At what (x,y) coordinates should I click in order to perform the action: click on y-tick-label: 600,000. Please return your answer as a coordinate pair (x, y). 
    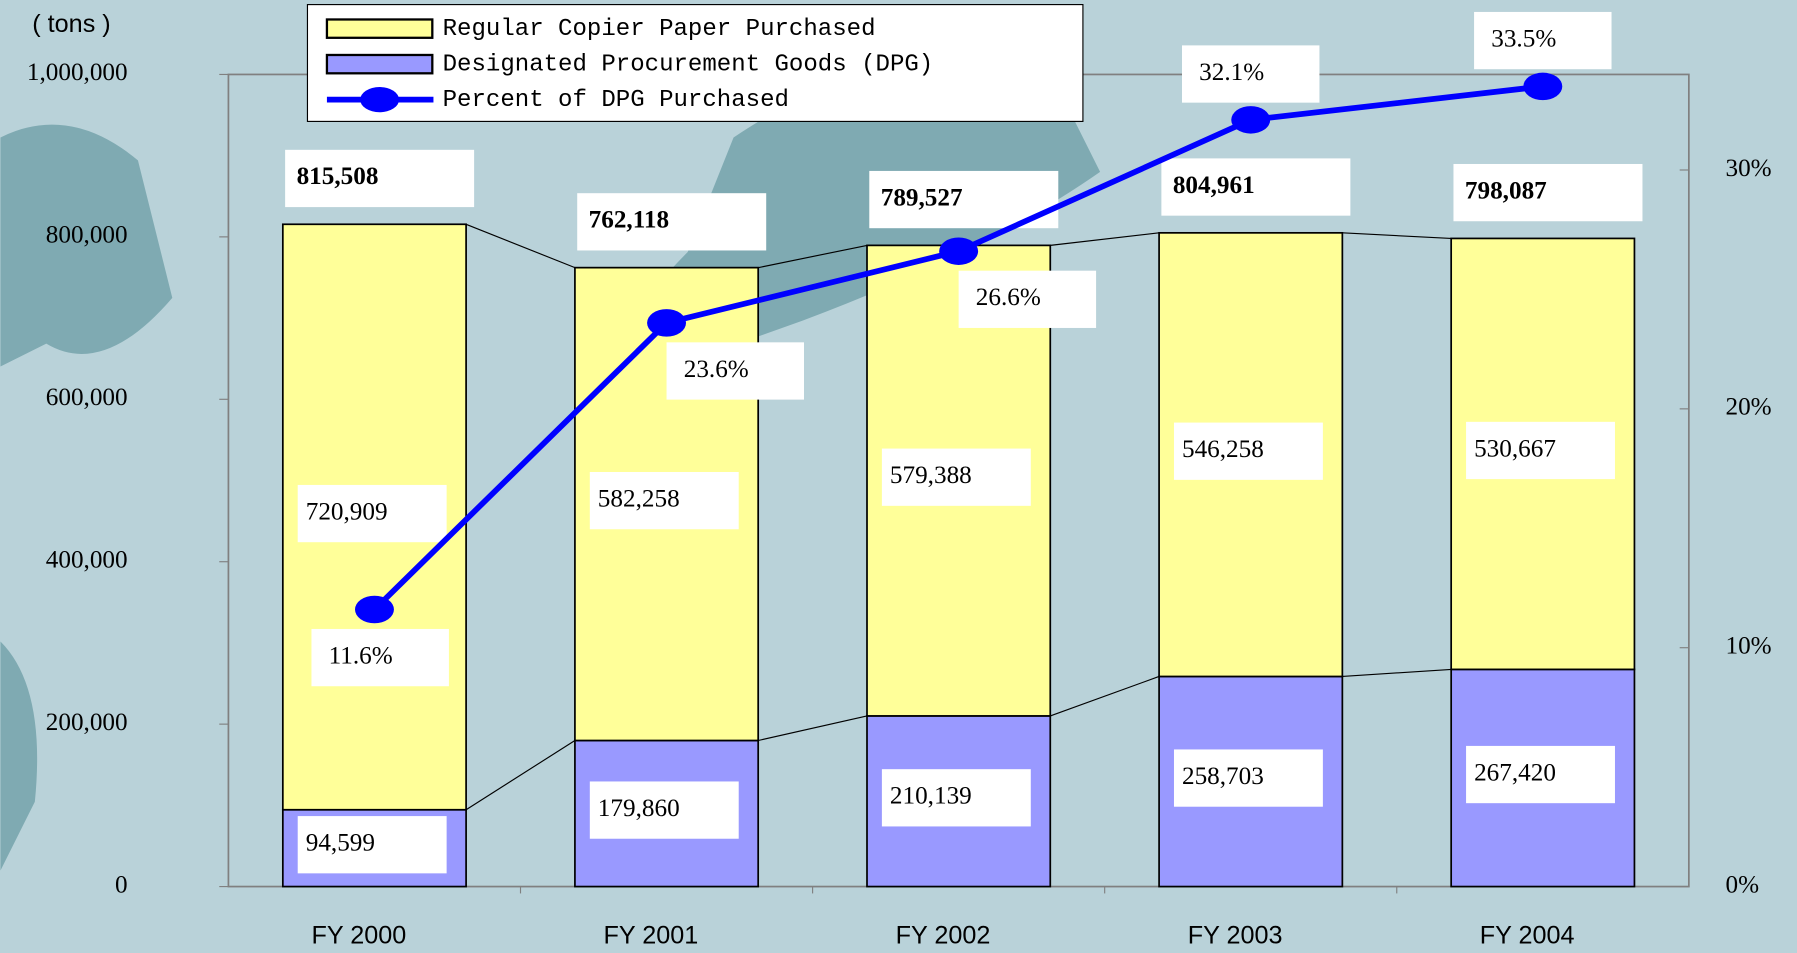
    Looking at the image, I should click on (87, 397).